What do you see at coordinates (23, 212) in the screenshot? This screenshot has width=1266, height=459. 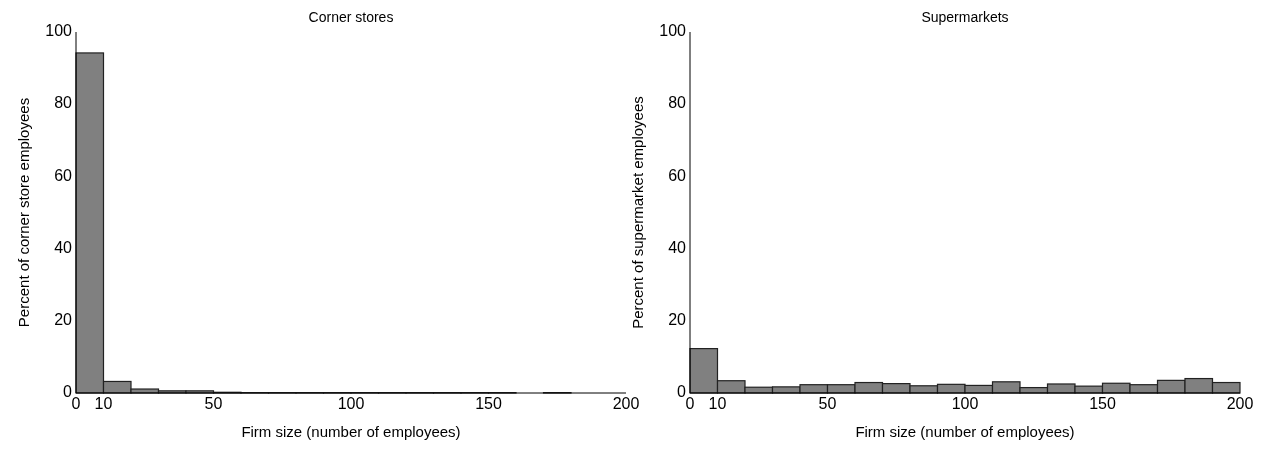 I see `y-axis-title: Percent of corner store employees` at bounding box center [23, 212].